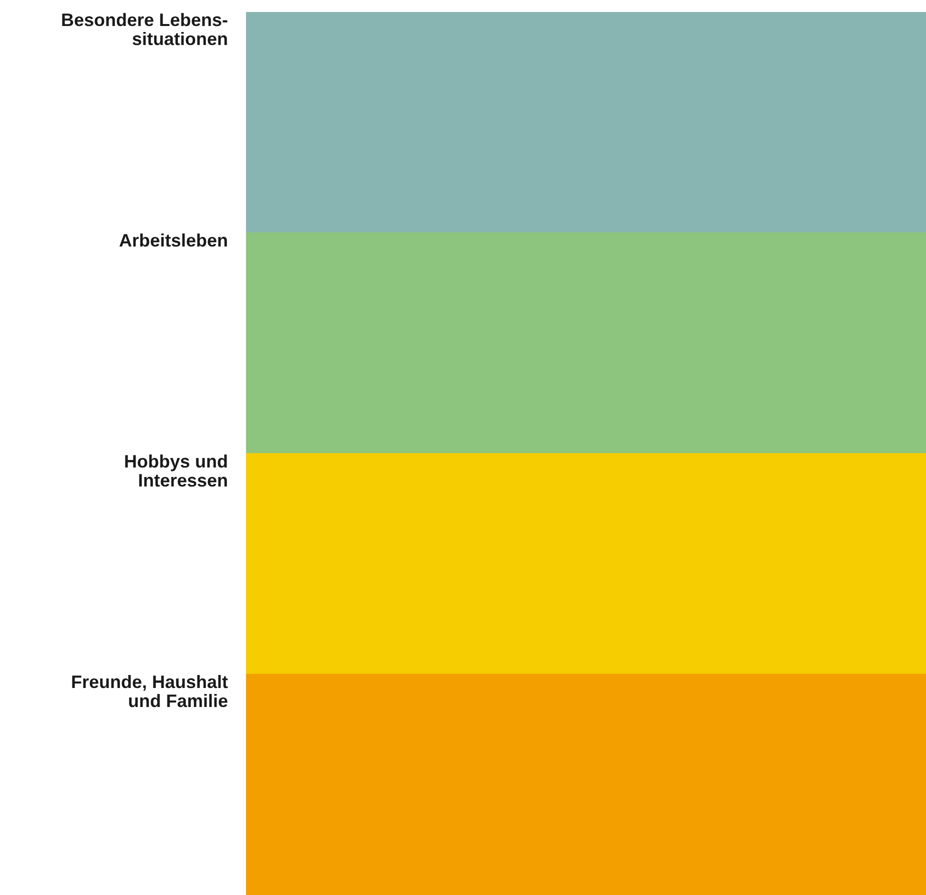  What do you see at coordinates (149, 692) in the screenshot?
I see `y-tick-label: Freunde, Haushalt und Familie` at bounding box center [149, 692].